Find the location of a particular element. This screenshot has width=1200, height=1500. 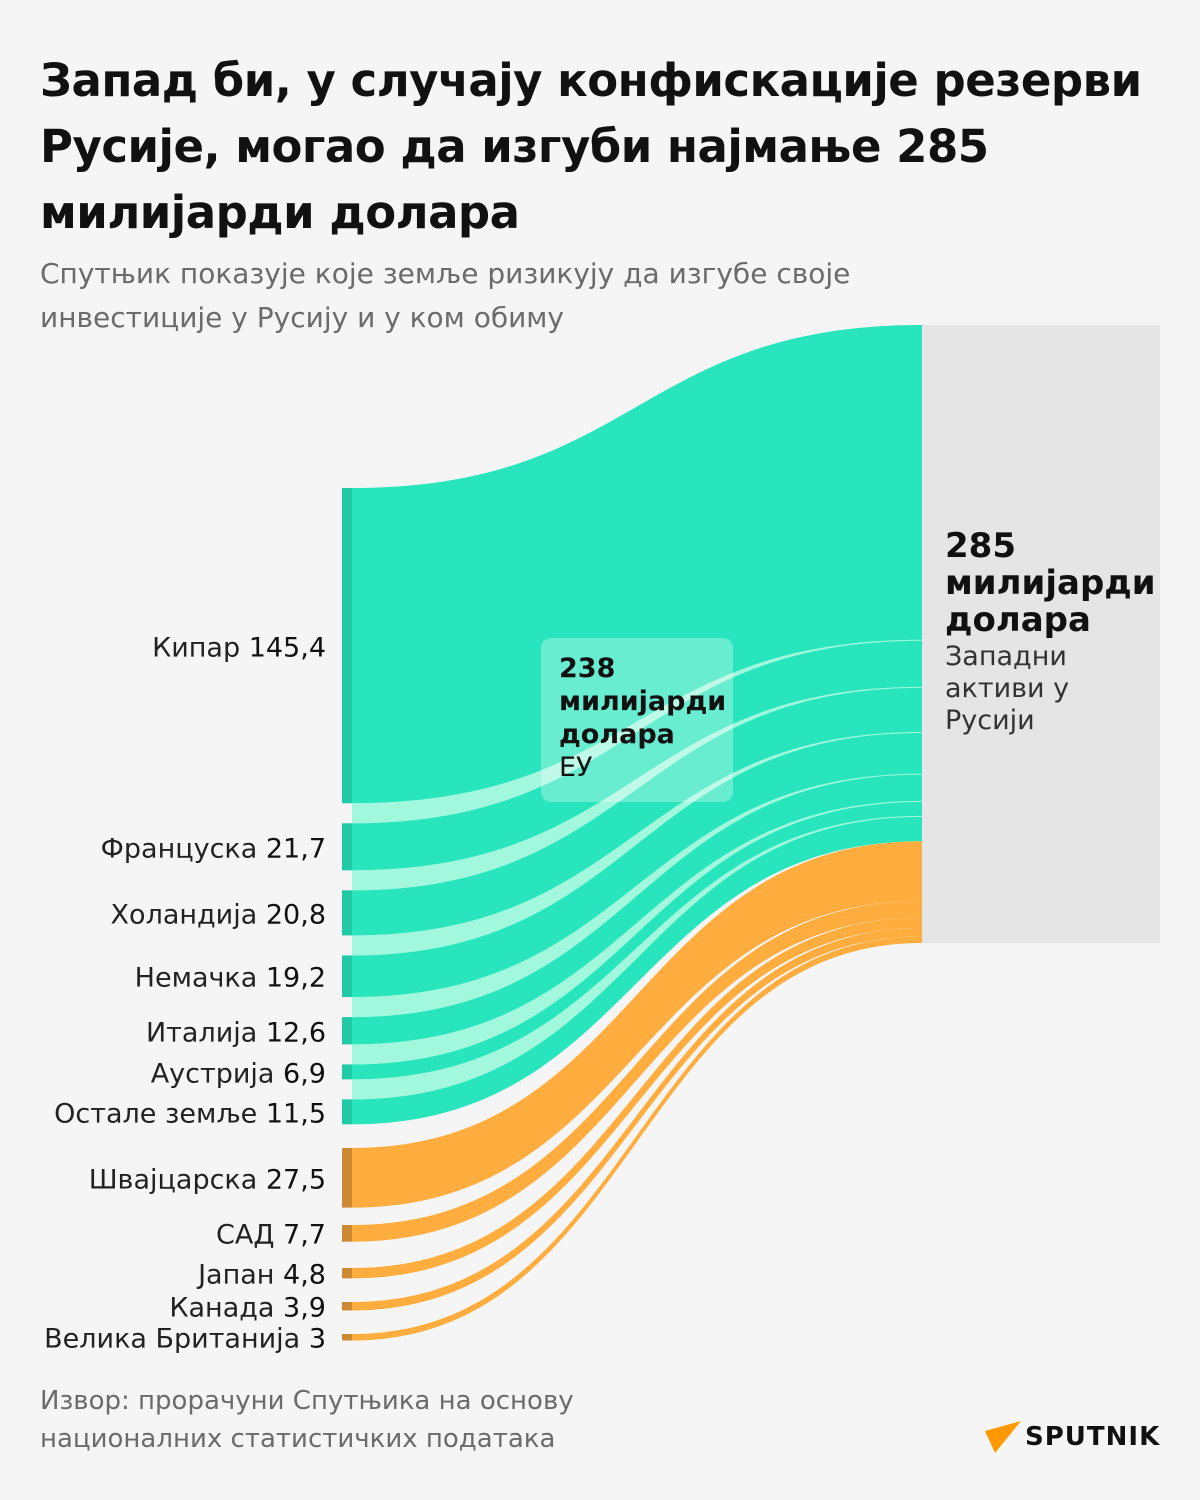

flow-label: Канада 3,9 is located at coordinates (247, 1308).